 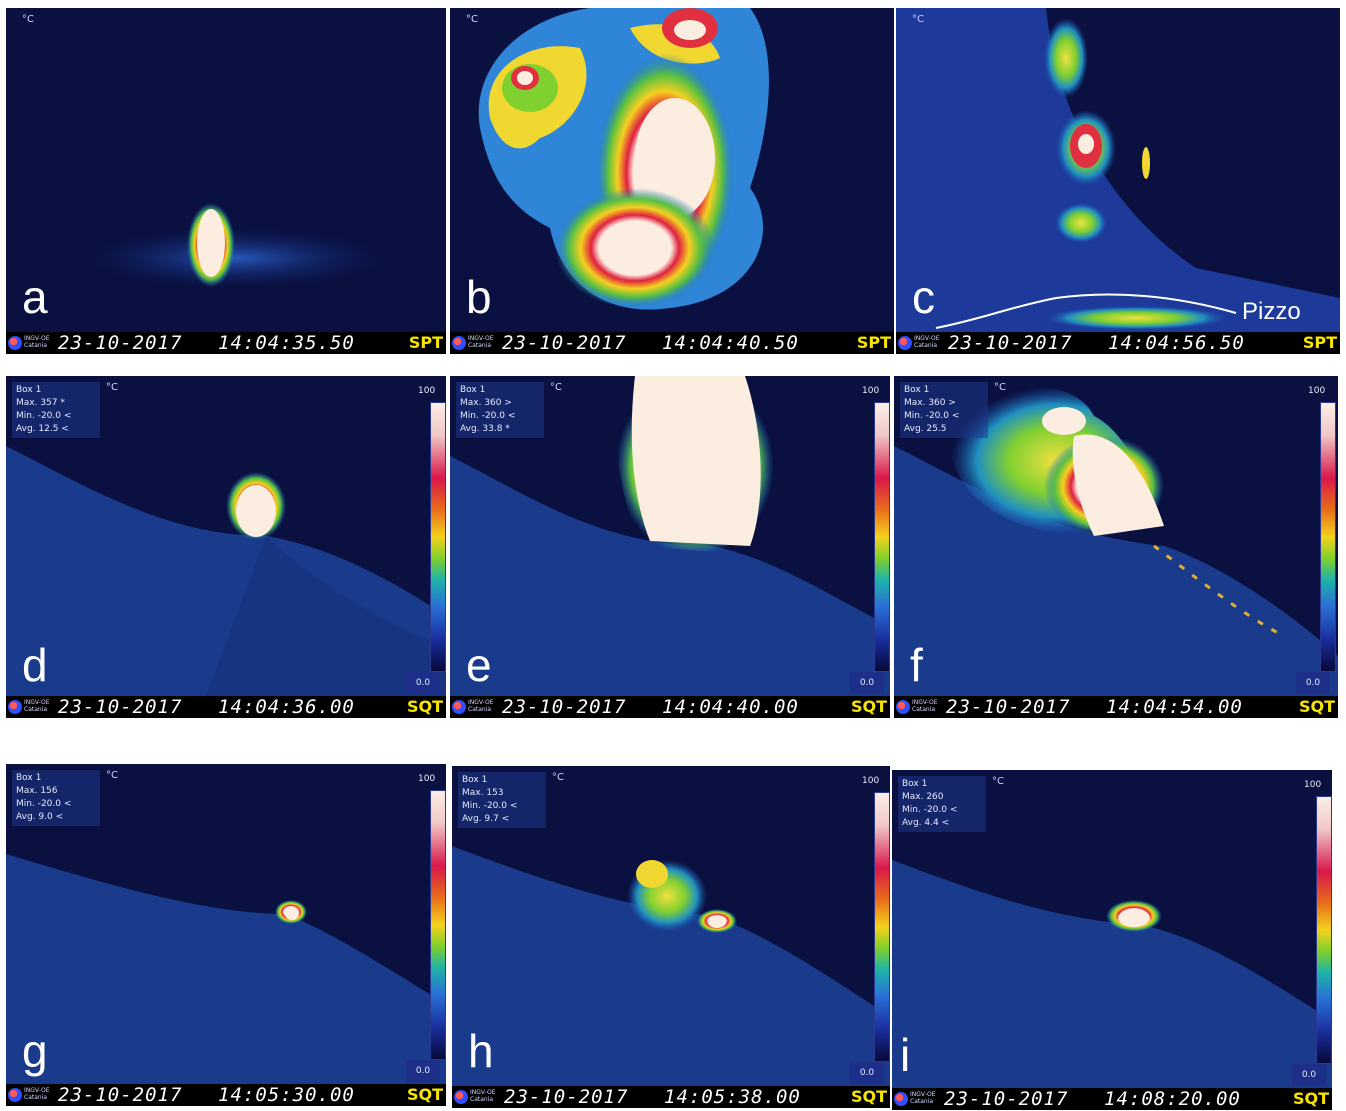 What do you see at coordinates (944, 410) in the screenshot?
I see `measurement-box: Box 1 Max. 360 > Min. -20.0 < Avg. 25.5` at bounding box center [944, 410].